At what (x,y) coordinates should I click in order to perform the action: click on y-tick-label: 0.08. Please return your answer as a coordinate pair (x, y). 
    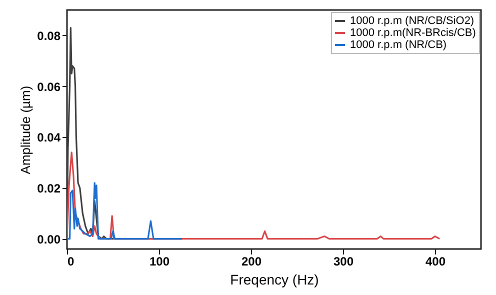
    Looking at the image, I should click on (49, 35).